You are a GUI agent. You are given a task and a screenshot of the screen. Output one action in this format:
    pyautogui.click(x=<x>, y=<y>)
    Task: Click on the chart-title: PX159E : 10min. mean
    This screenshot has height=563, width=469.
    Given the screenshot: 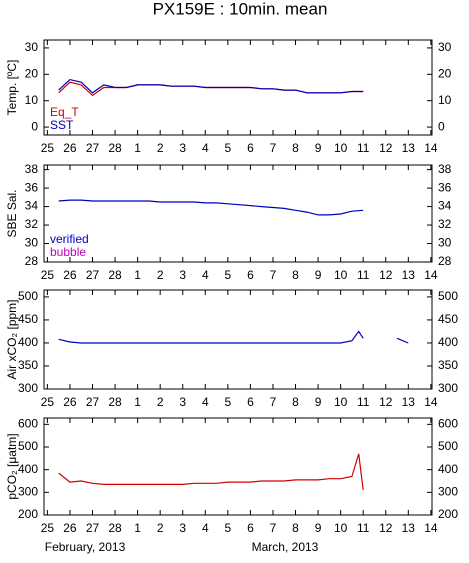 What is the action you would take?
    pyautogui.click(x=240, y=9)
    